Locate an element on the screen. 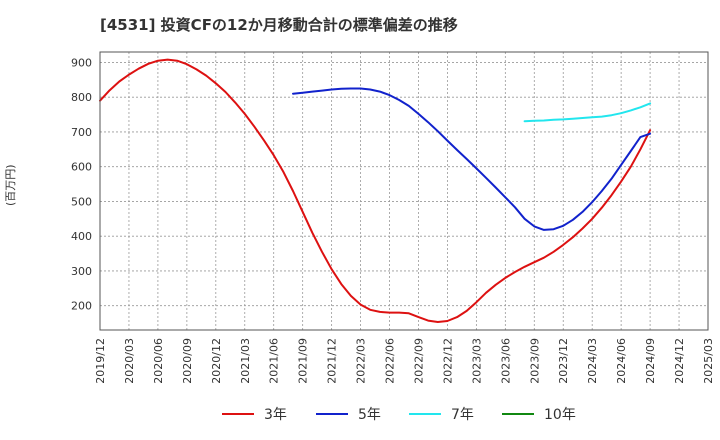 Image resolution: width=720 pixels, height=440 pixels. y-tick-label: 600 is located at coordinates (81, 167).